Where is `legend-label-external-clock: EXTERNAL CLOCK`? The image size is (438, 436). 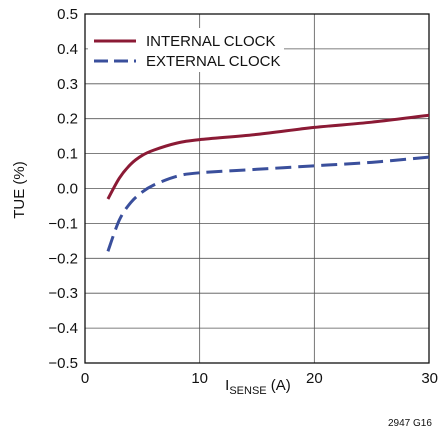
legend-label-external-clock: EXTERNAL CLOCK is located at coordinates (213, 61).